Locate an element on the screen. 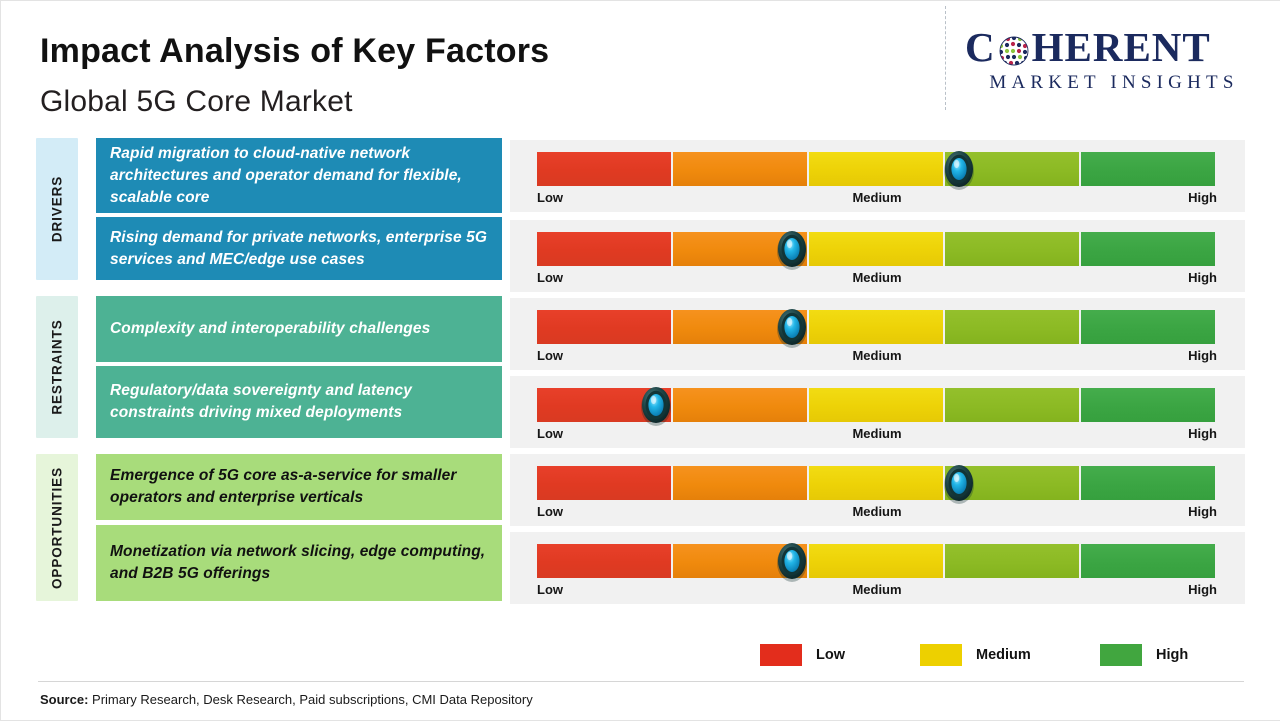 This screenshot has height=721, width=1280. logo-wordmark: C is located at coordinates (1113, 47).